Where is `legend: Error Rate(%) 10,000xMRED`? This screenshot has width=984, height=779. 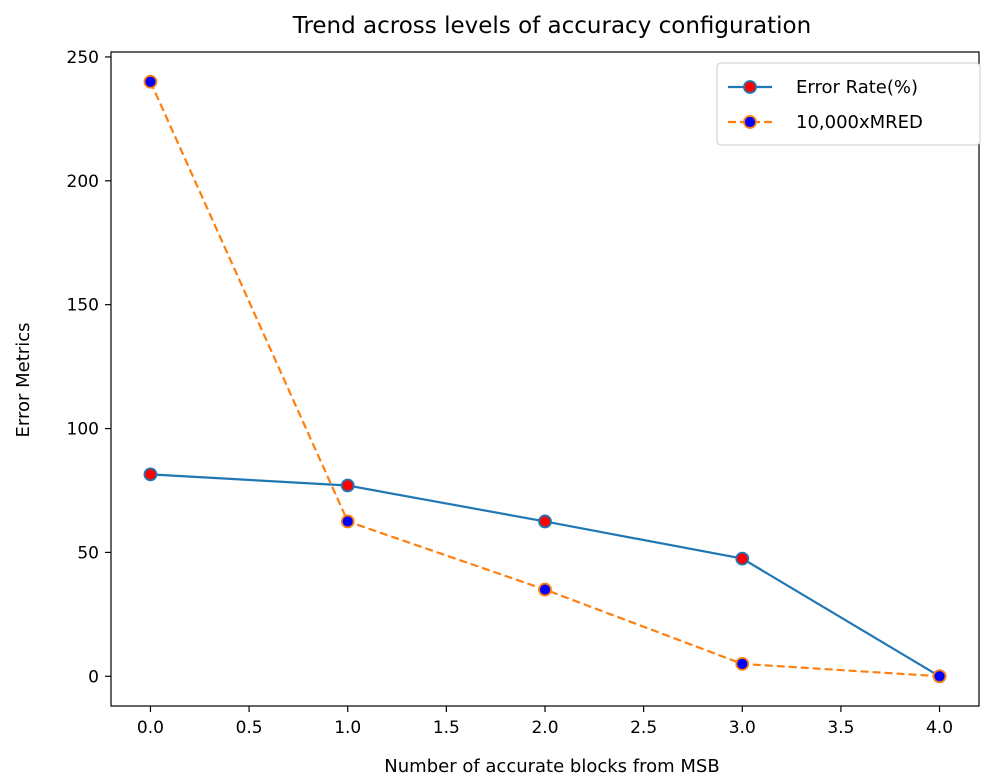 legend: Error Rate(%) 10,000xMRED is located at coordinates (848, 104).